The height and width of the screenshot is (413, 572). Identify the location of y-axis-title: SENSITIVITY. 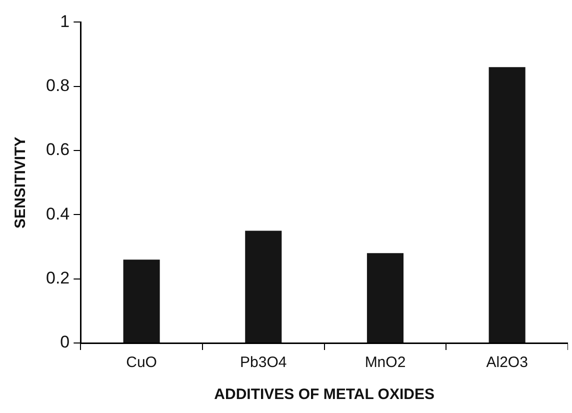
(21, 182).